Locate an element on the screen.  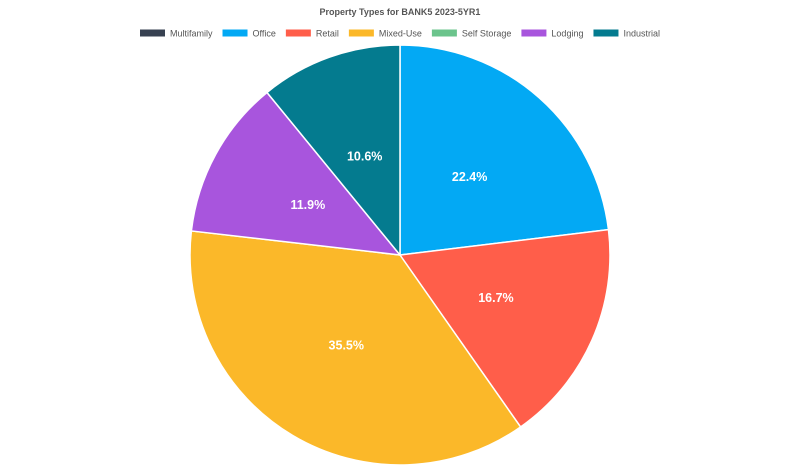
legend-label-multifamily: Multifamily is located at coordinates (191, 33).